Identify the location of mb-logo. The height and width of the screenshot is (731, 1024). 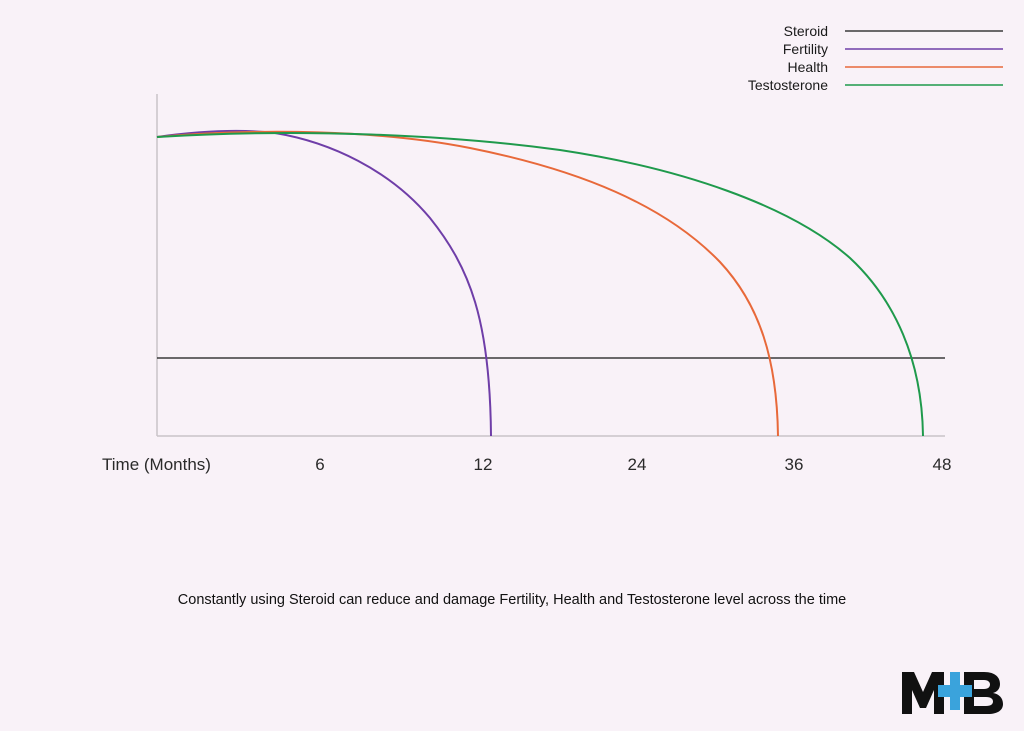
(952, 693).